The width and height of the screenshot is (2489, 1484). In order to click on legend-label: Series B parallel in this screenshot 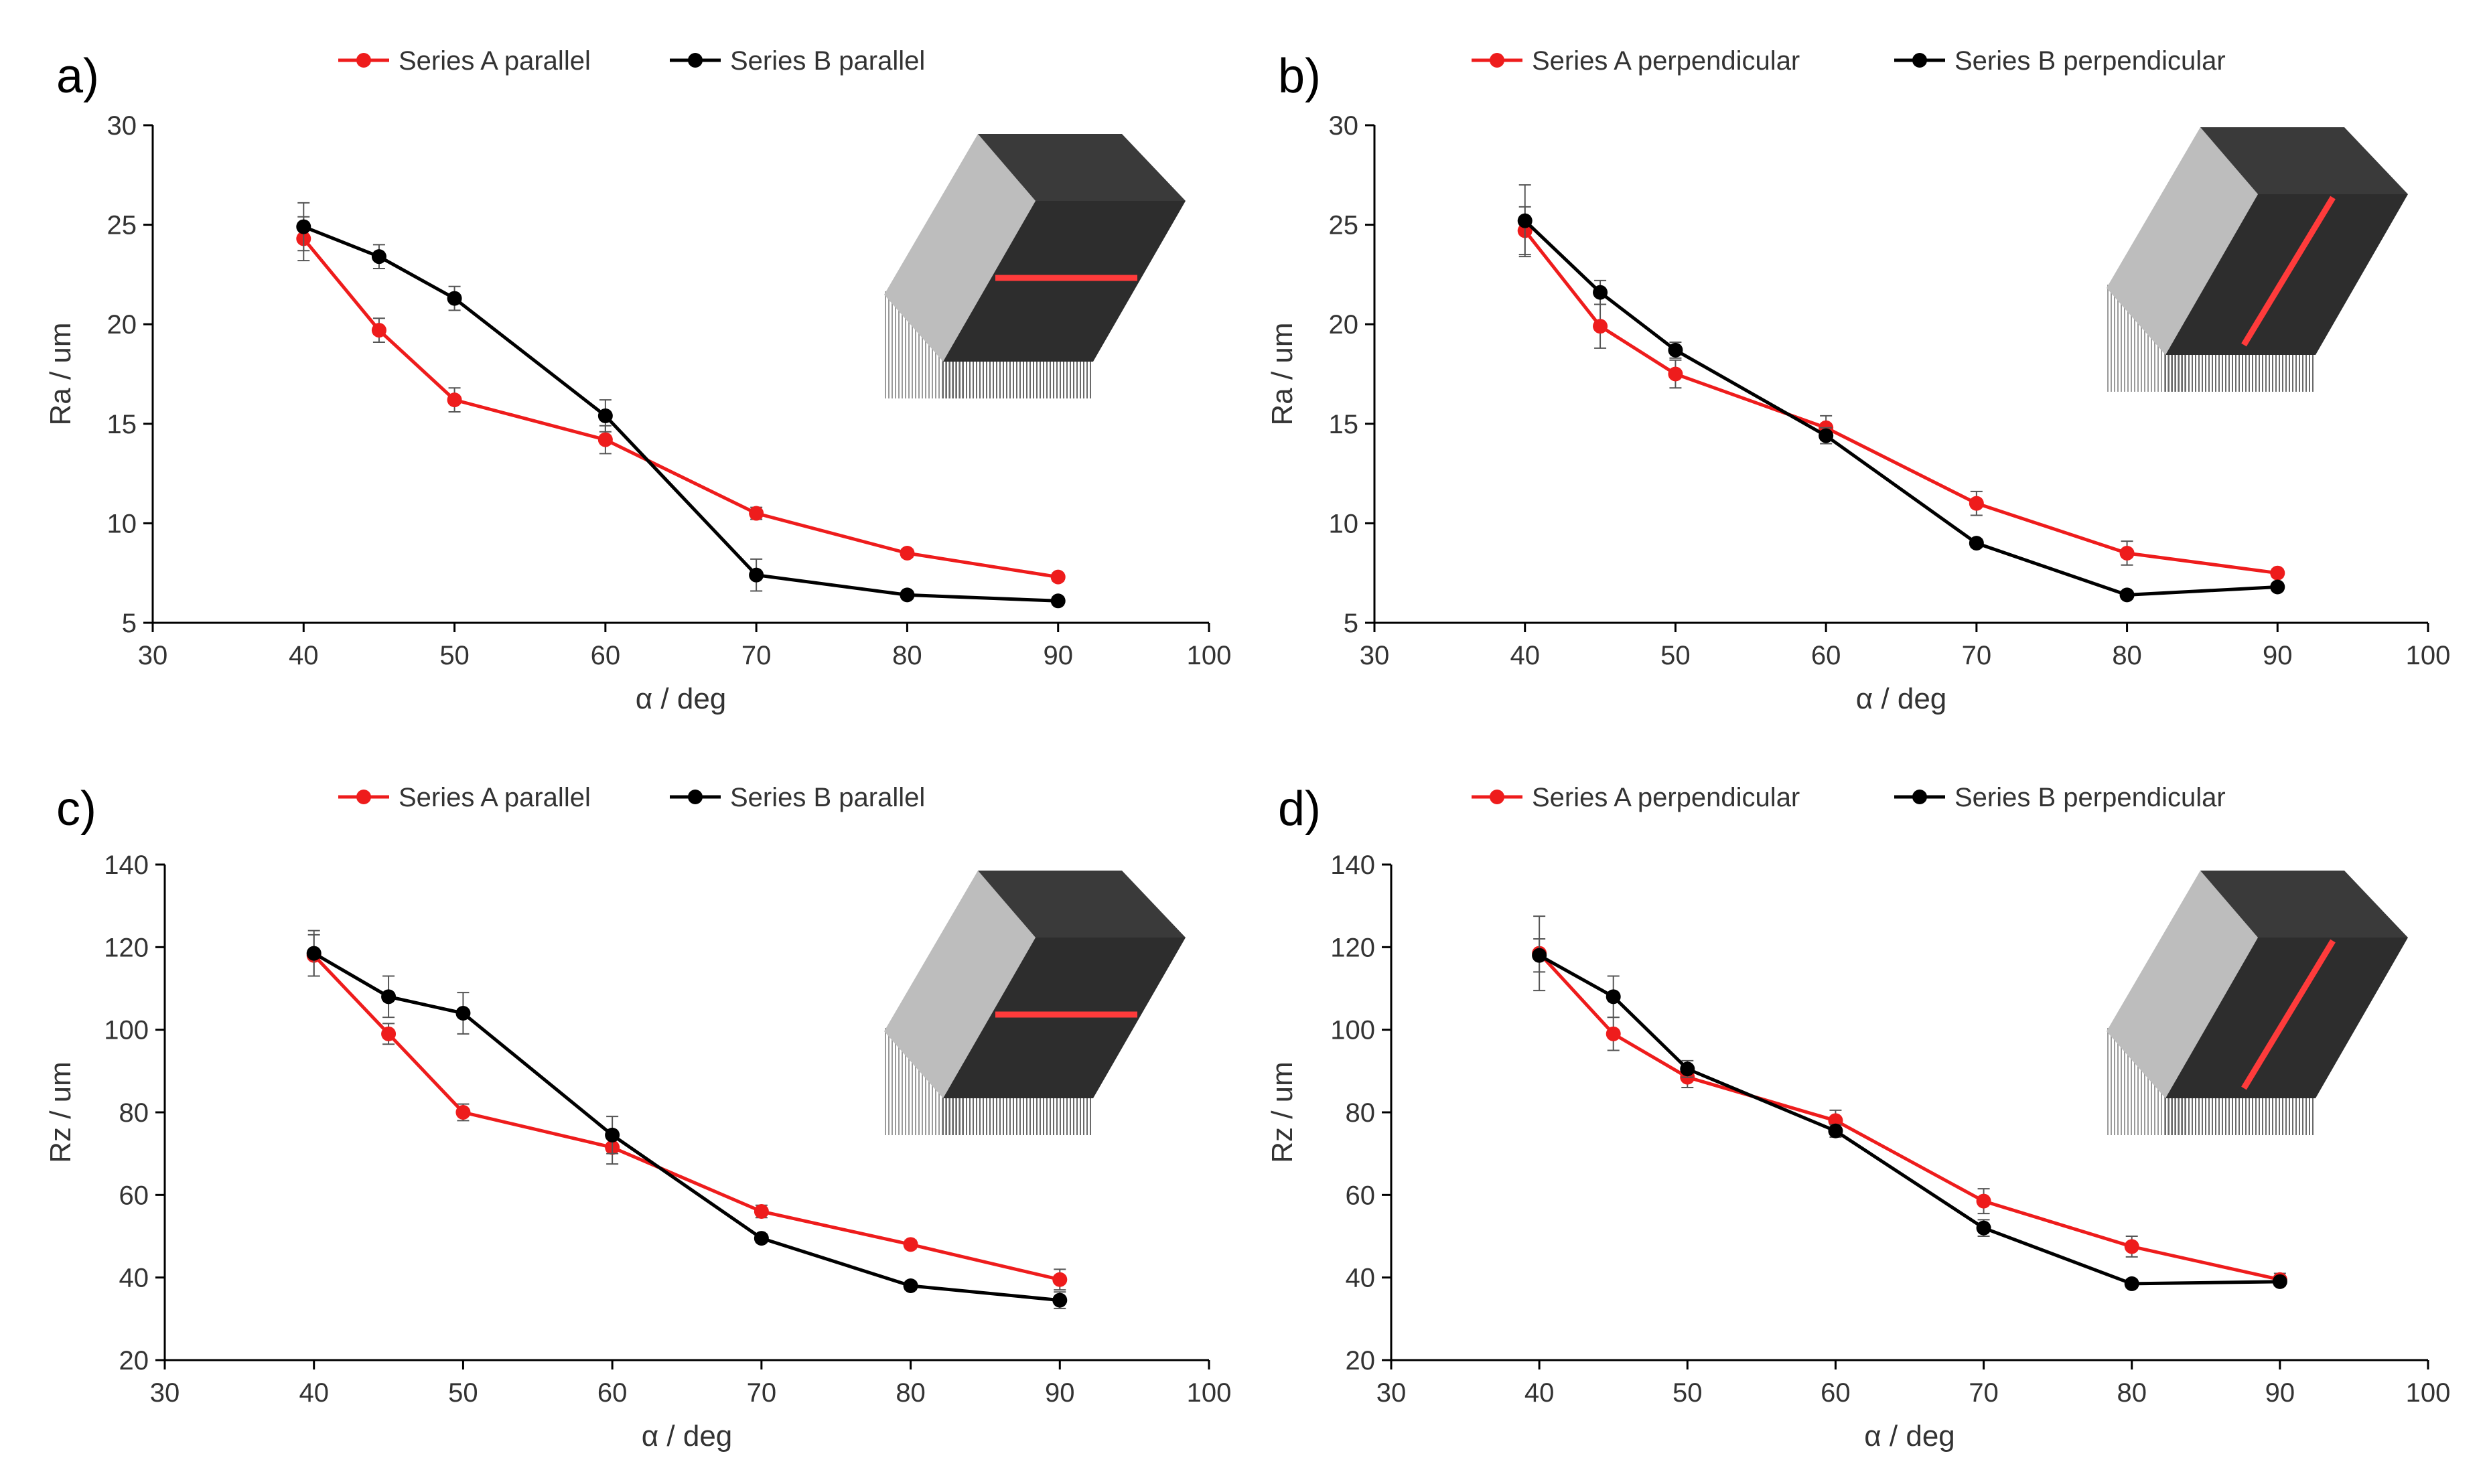, I will do `click(827, 61)`.